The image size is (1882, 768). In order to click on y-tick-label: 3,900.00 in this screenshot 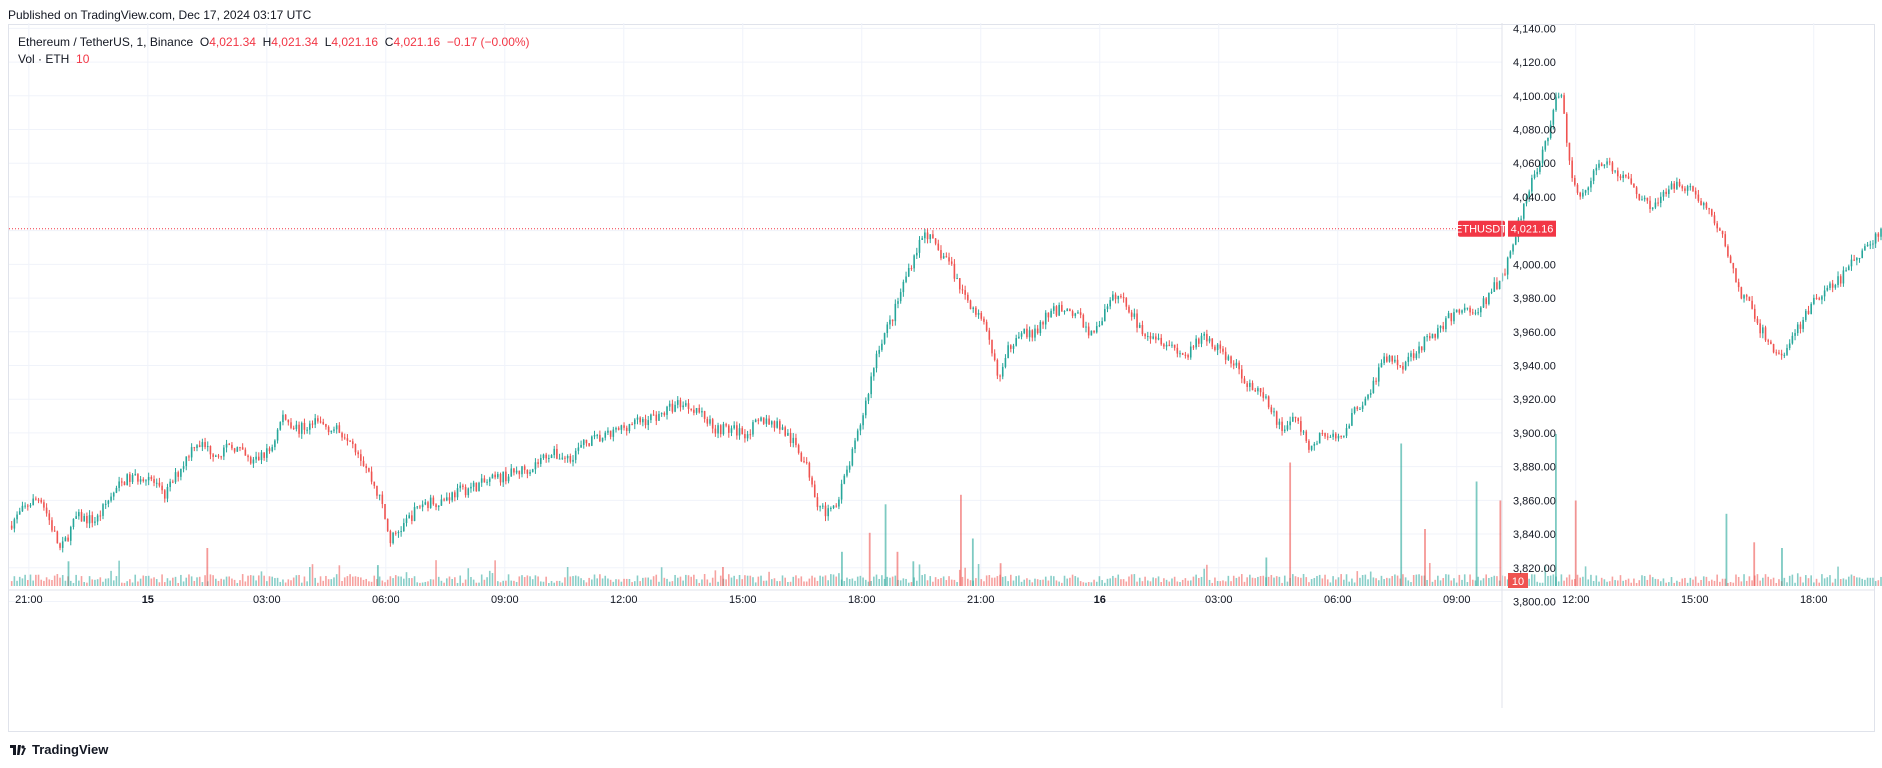, I will do `click(1534, 434)`.